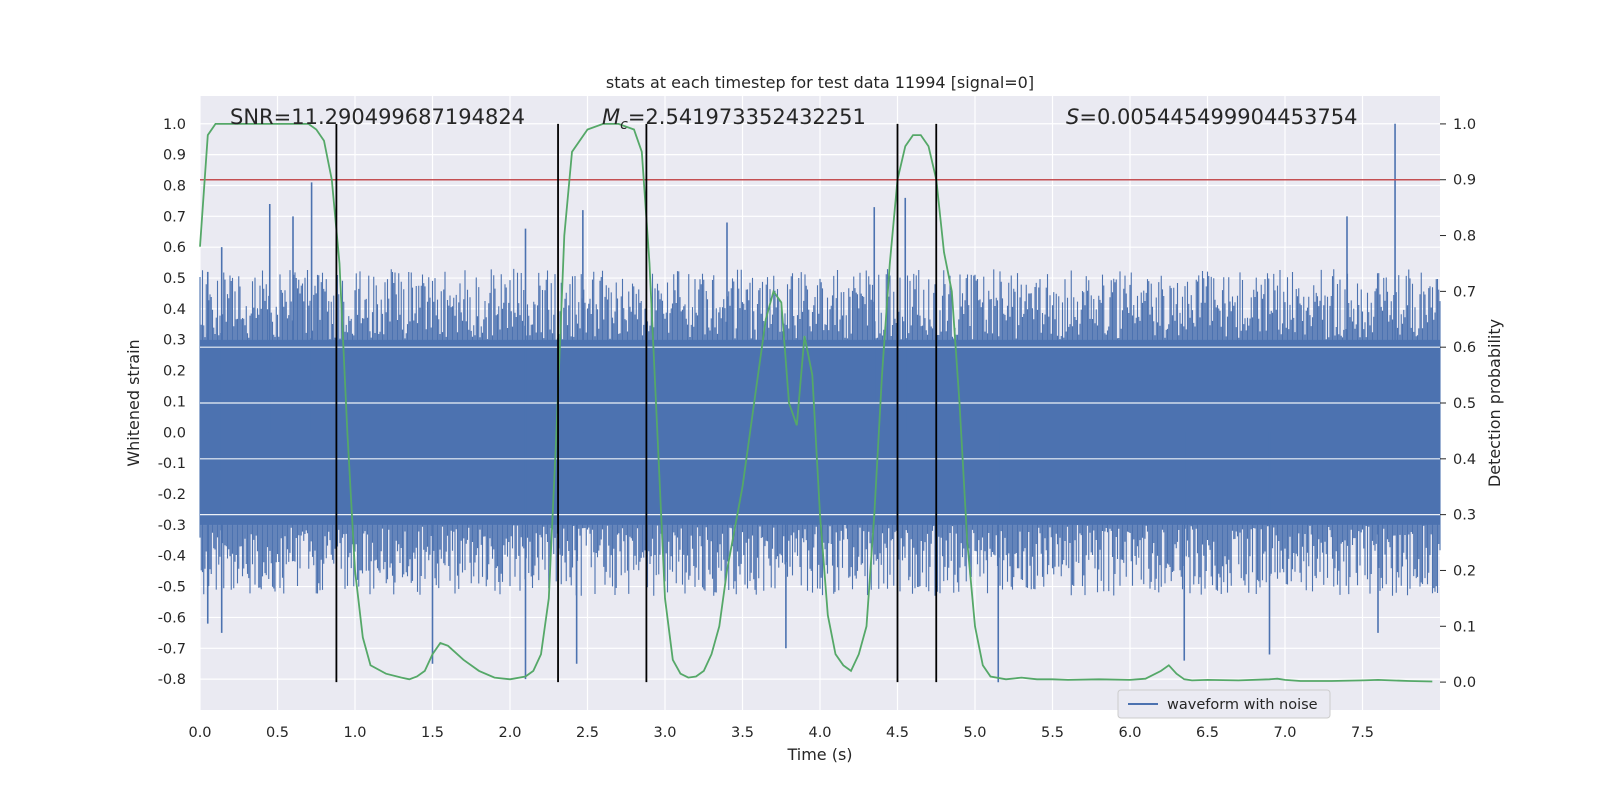  I want to click on y-left-tick-label: 0.2, so click(174, 372).